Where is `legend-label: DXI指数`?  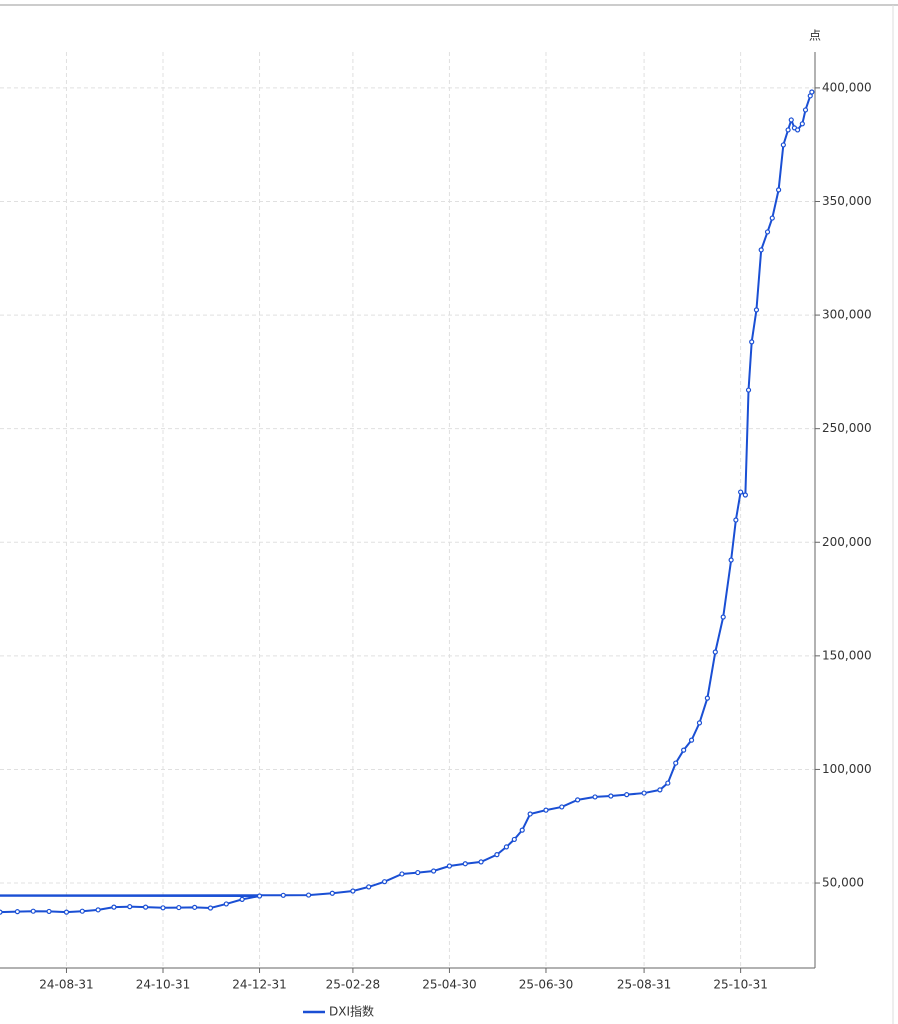 legend-label: DXI指数 is located at coordinates (351, 1011).